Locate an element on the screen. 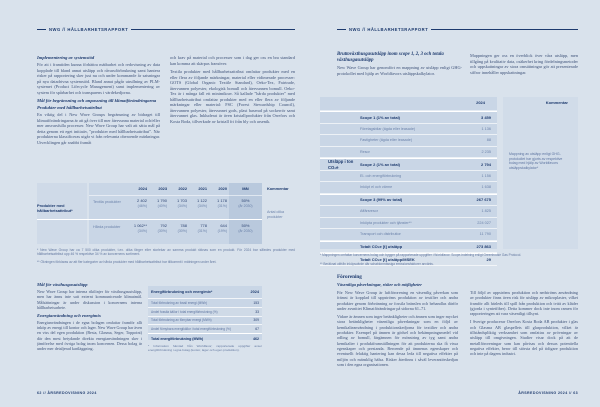  ghg-table-stub: Utsläpp i ton CO₂e is located at coordinates (340, 164).